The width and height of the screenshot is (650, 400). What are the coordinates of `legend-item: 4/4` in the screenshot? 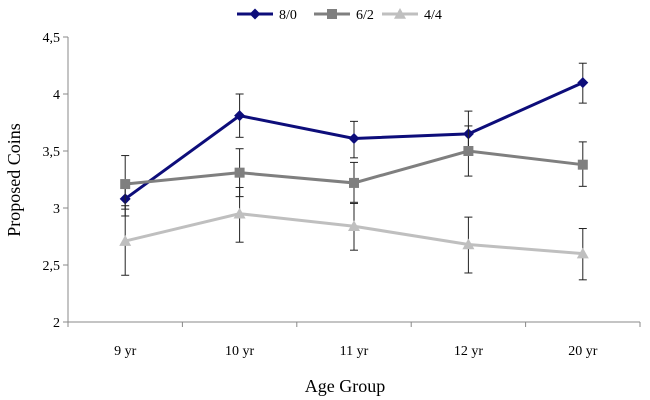 It's located at (412, 15).